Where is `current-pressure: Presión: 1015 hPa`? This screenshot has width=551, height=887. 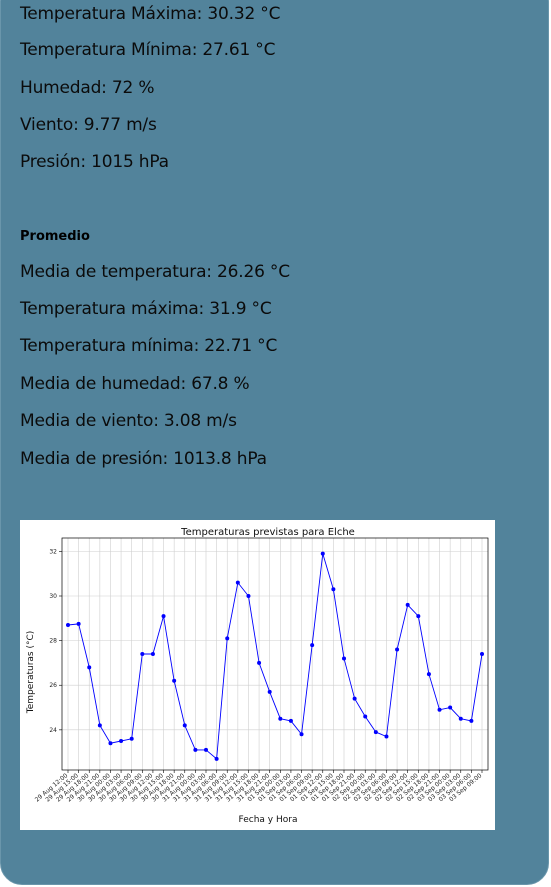 current-pressure: Presión: 1015 hPa is located at coordinates (94, 162).